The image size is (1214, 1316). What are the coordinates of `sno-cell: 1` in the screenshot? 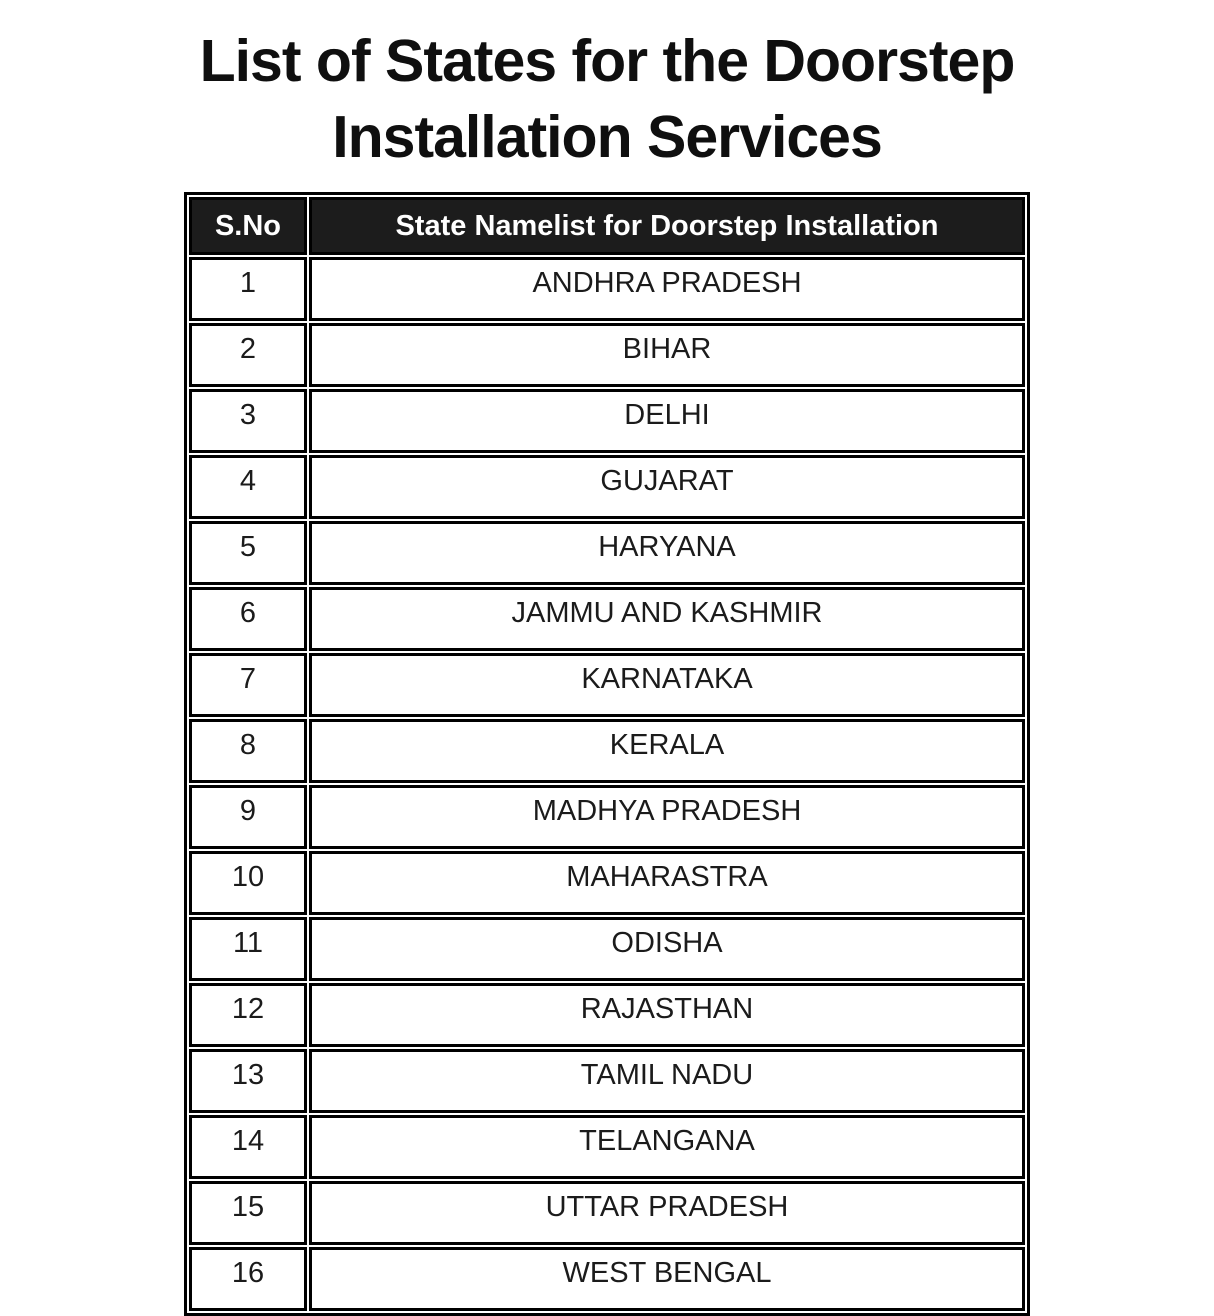 It's located at (248, 289).